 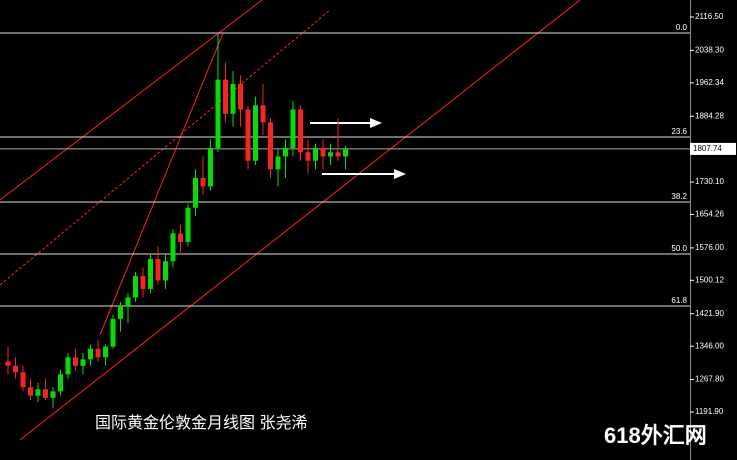 I want to click on fib-label: 61.8, so click(x=679, y=300).